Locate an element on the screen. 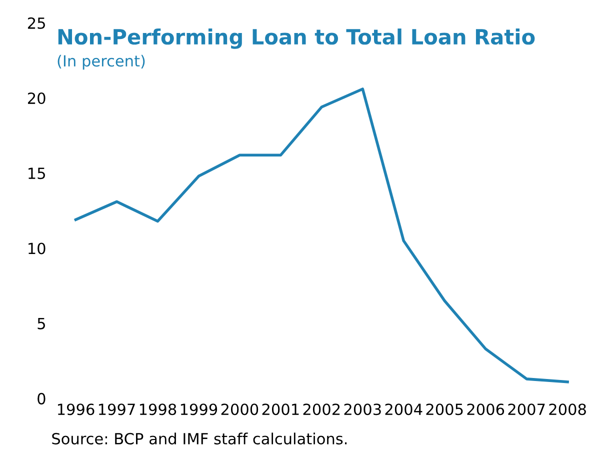 Image resolution: width=602 pixels, height=458 pixels. chart-title: Non-Performing Loan to Total Loan Ratio is located at coordinates (296, 38).